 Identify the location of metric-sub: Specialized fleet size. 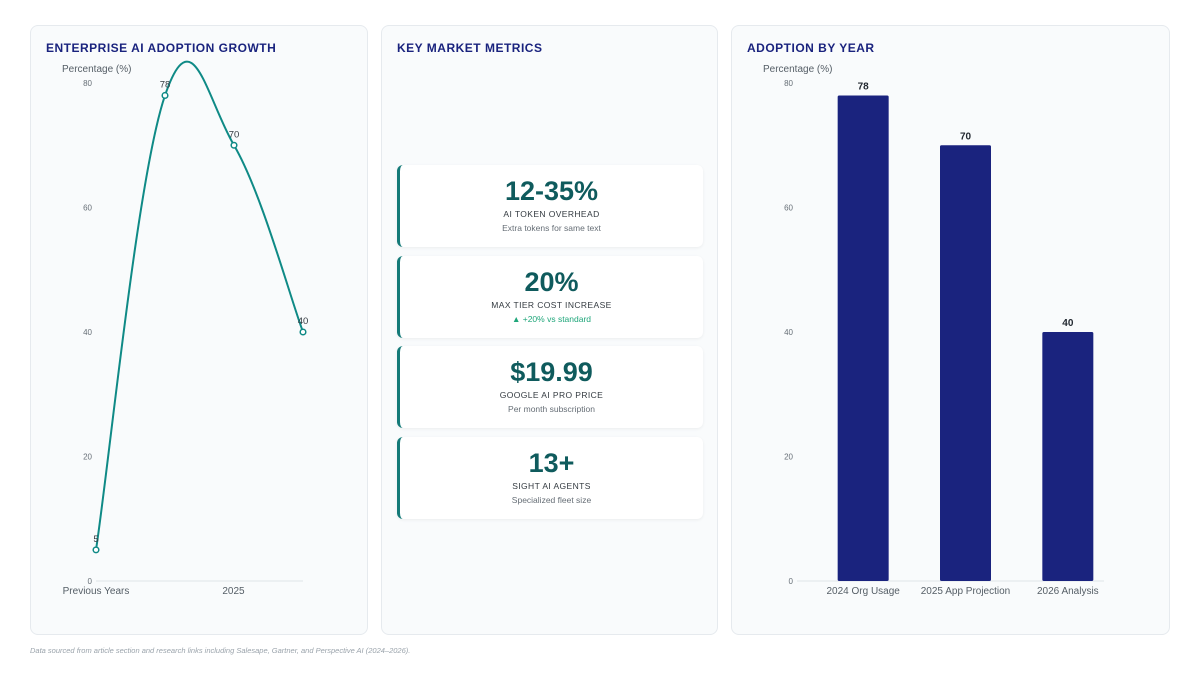
(551, 500).